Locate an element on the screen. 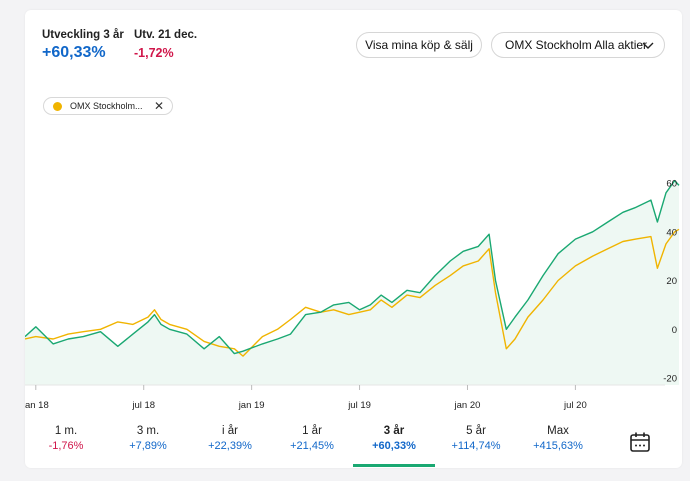 This screenshot has height=481, width=690. day-change-label: Utv. 21 dec. is located at coordinates (166, 35).